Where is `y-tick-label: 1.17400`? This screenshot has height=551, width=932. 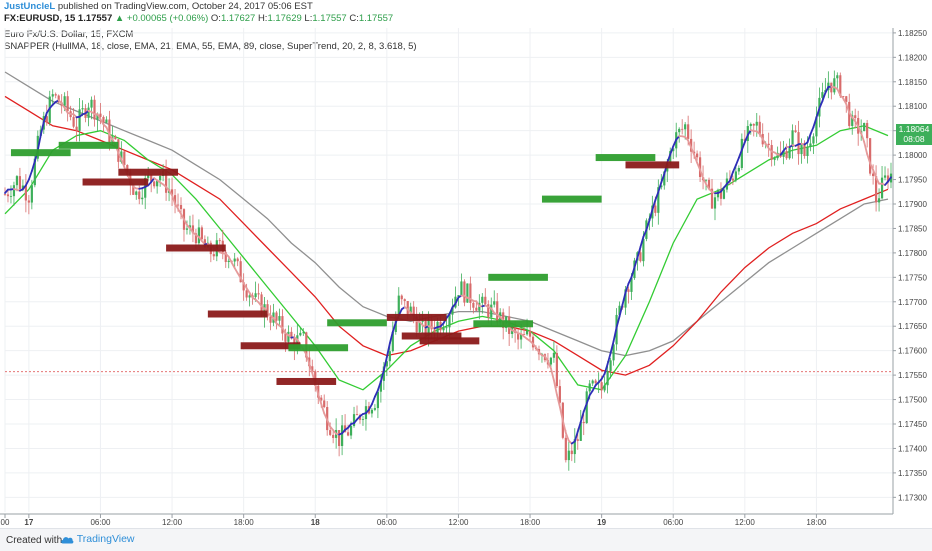
y-tick-label: 1.17400 is located at coordinates (912, 448).